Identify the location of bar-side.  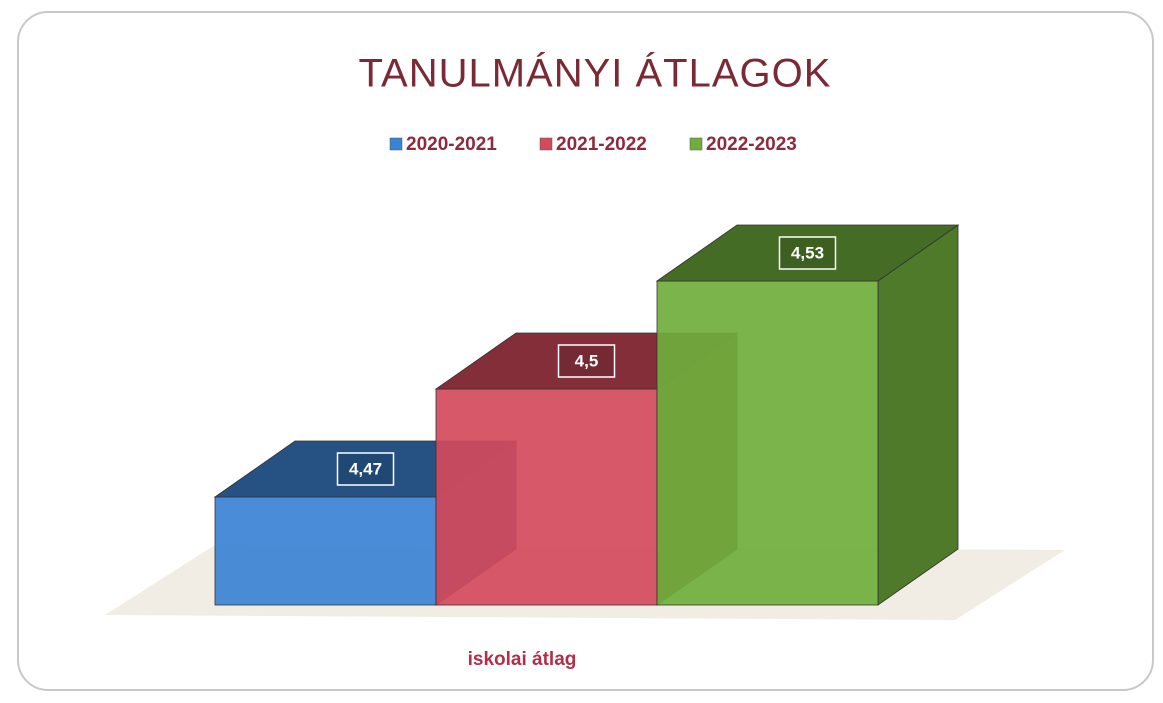
(918, 415).